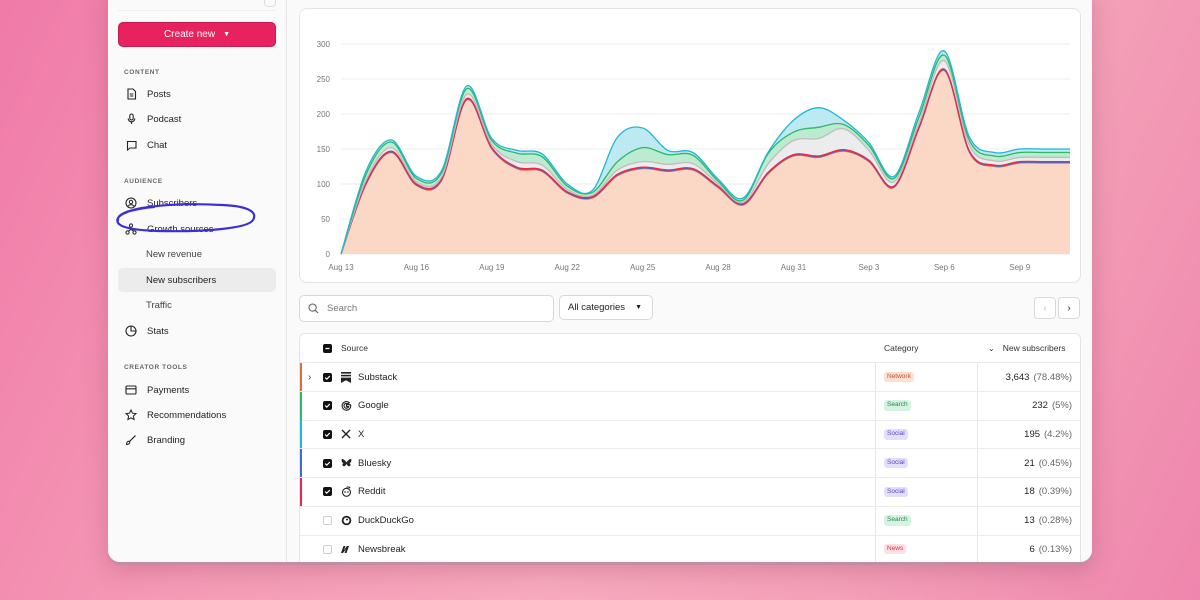 Image resolution: width=1200 pixels, height=600 pixels. Describe the element at coordinates (197, 5) in the screenshot. I see `sidebar-item-website-partial` at that location.